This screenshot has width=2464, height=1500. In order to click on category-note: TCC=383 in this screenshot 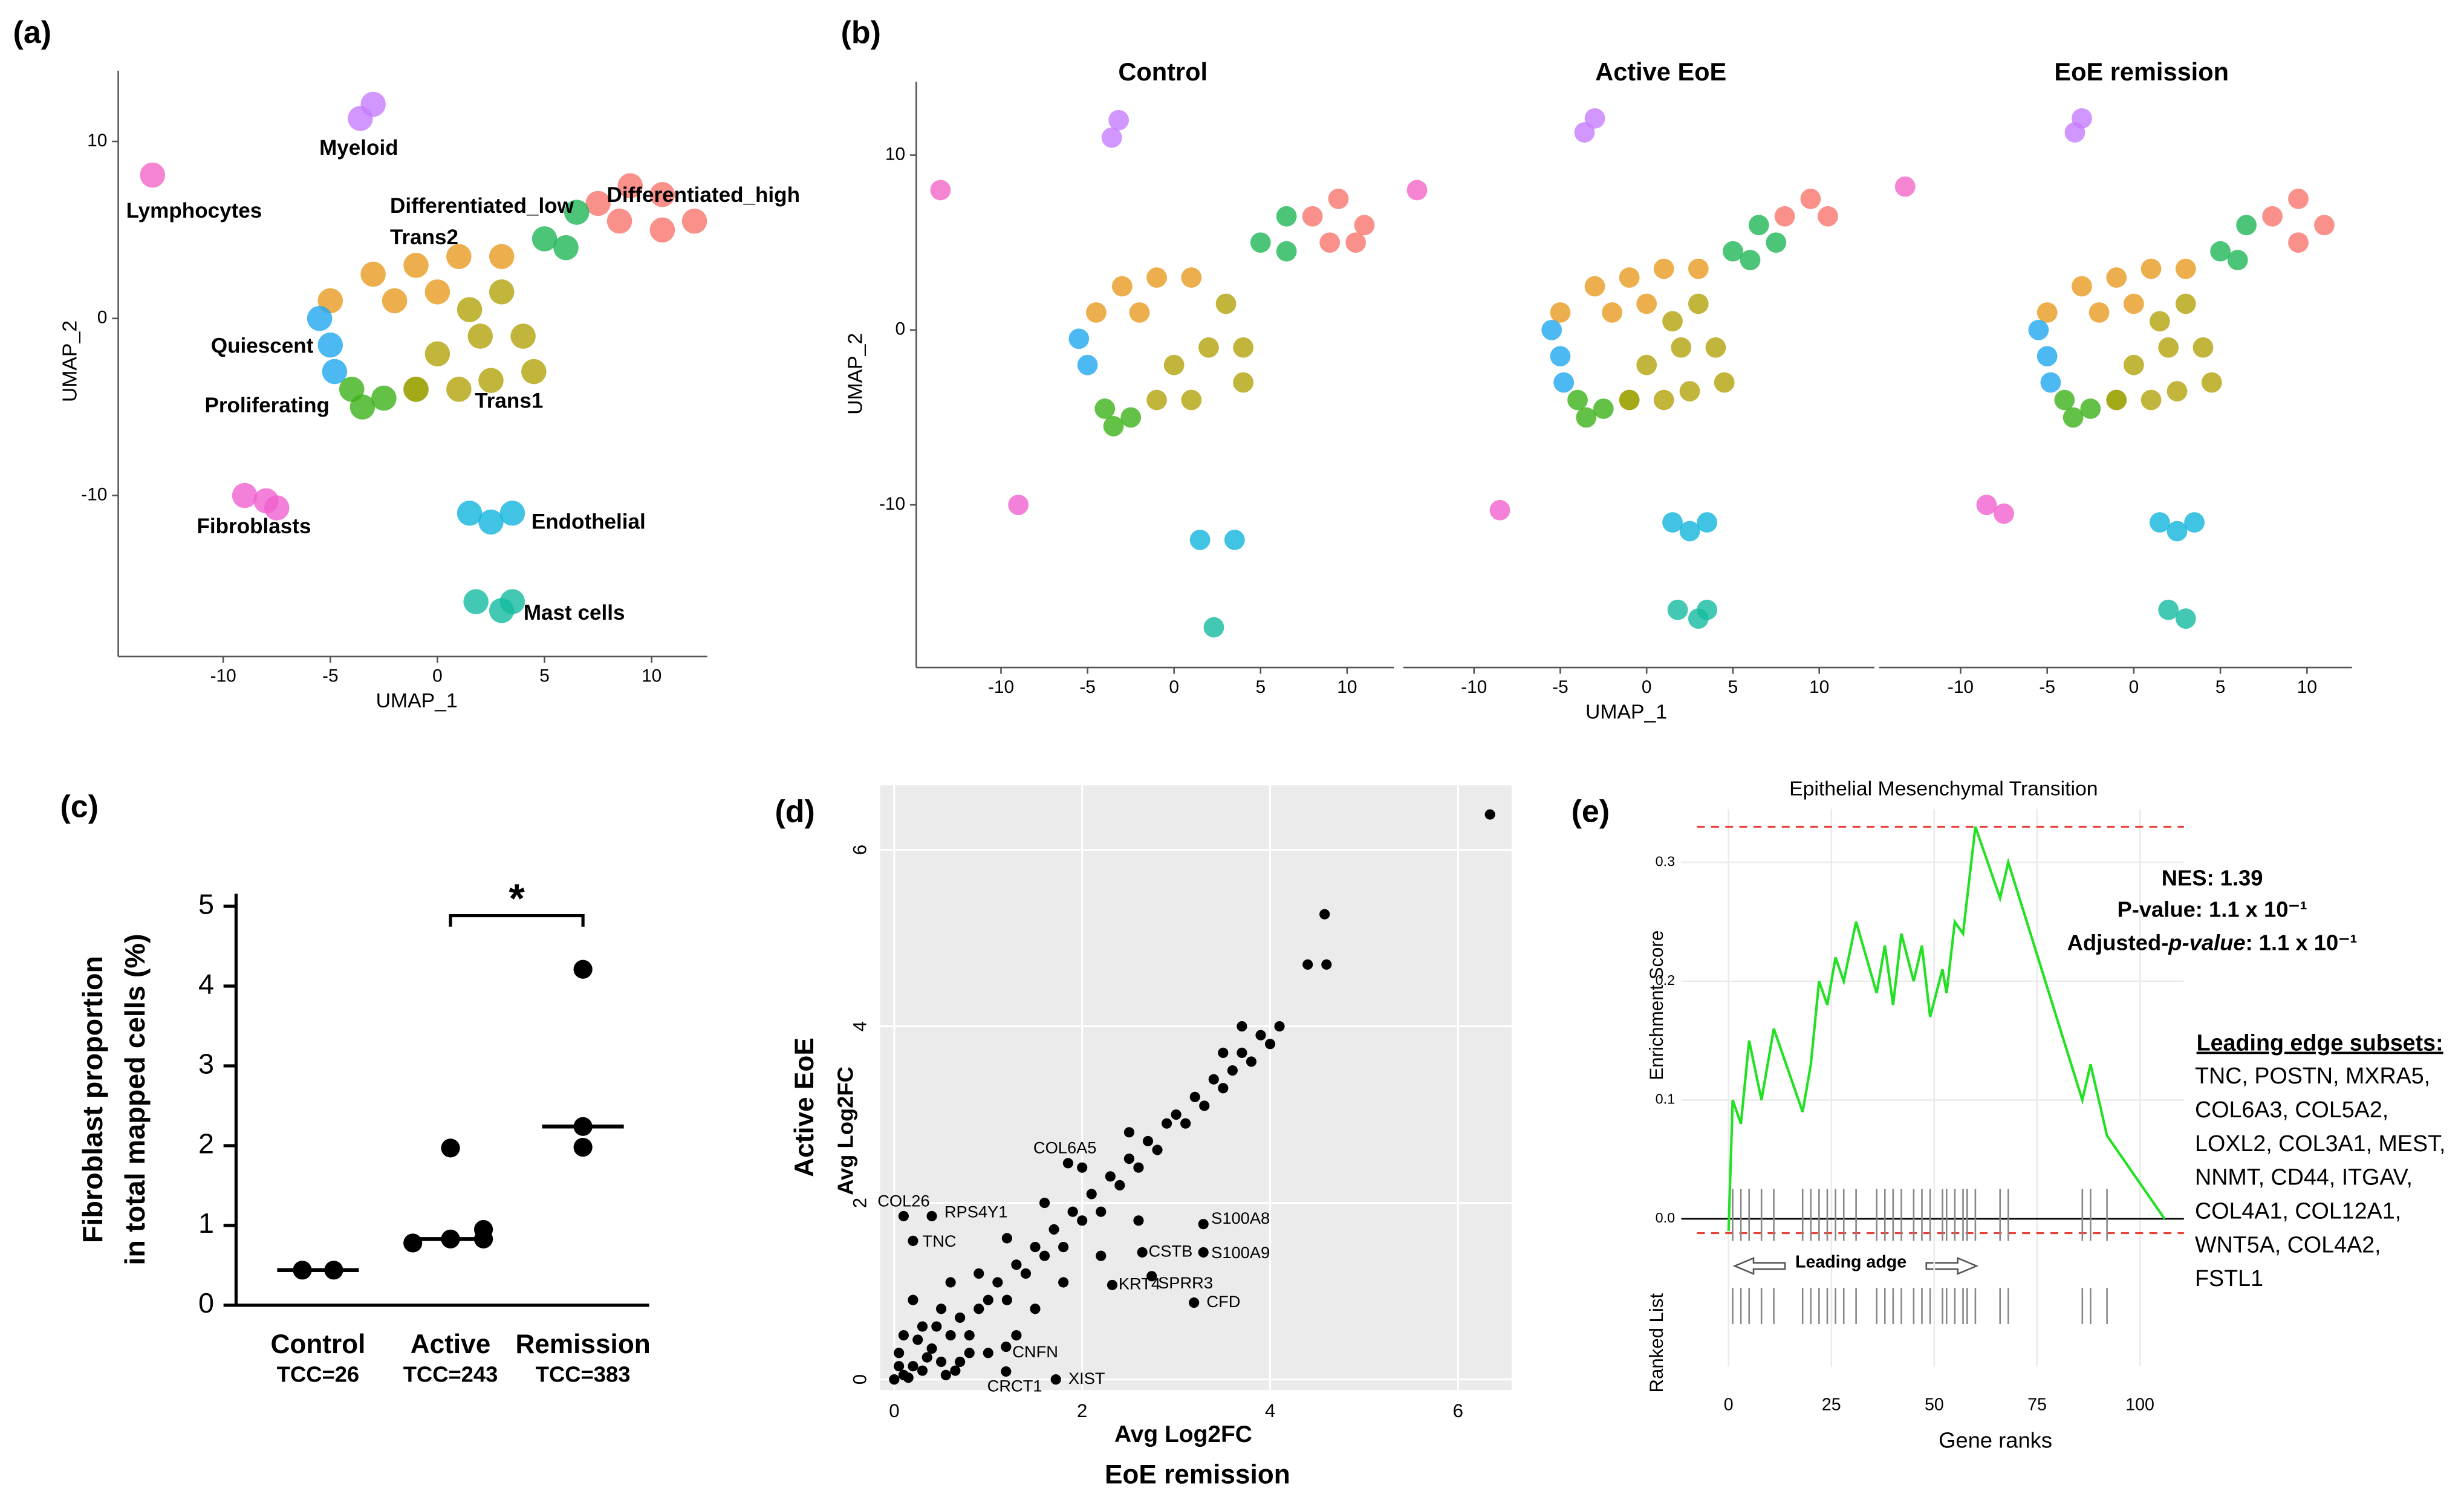, I will do `click(583, 1374)`.